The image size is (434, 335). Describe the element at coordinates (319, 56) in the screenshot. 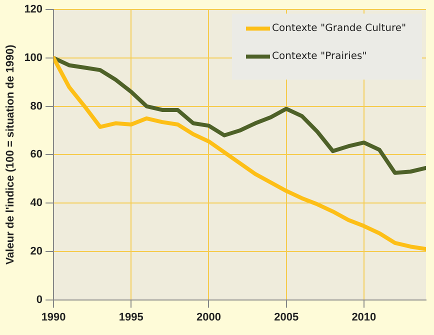

I see `legend-label: Contexte "Prairies"` at that location.